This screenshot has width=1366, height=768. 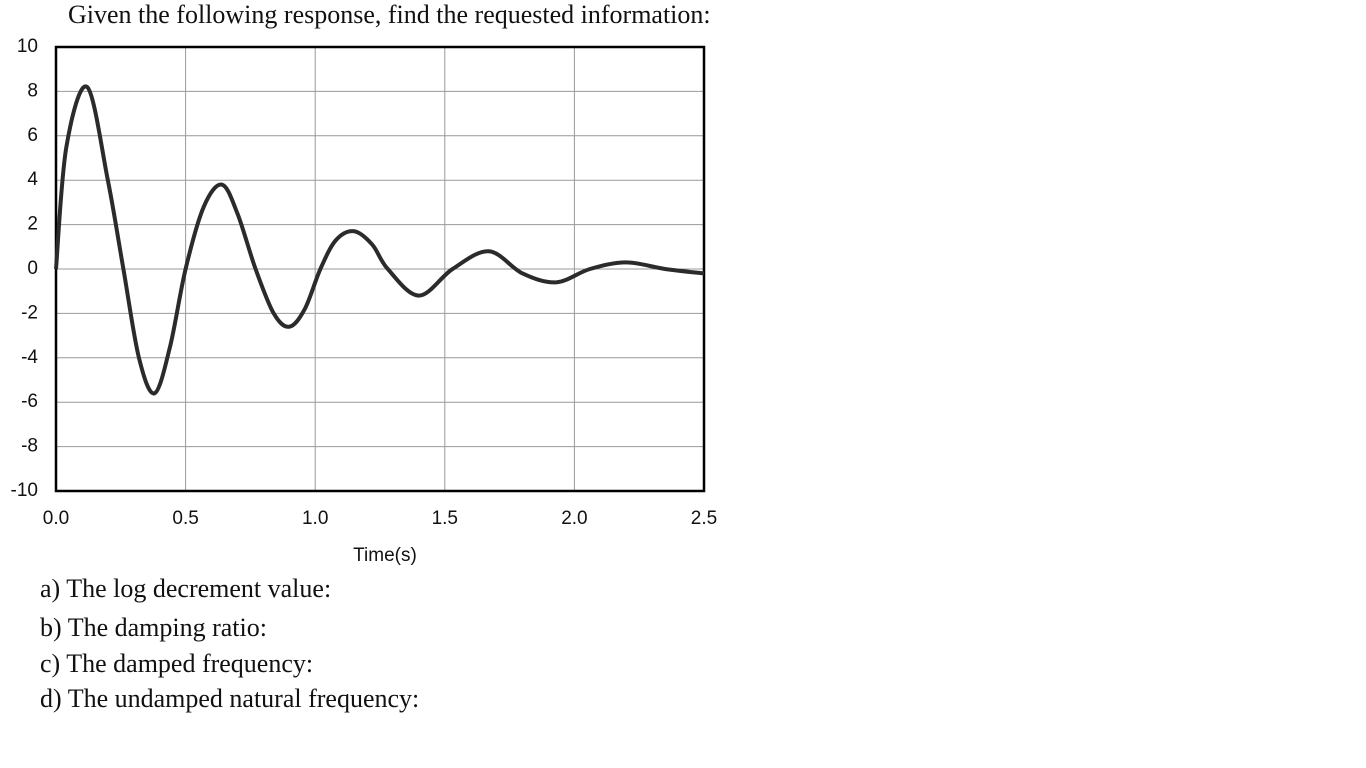 What do you see at coordinates (32, 268) in the screenshot?
I see `y-tick-label: 0` at bounding box center [32, 268].